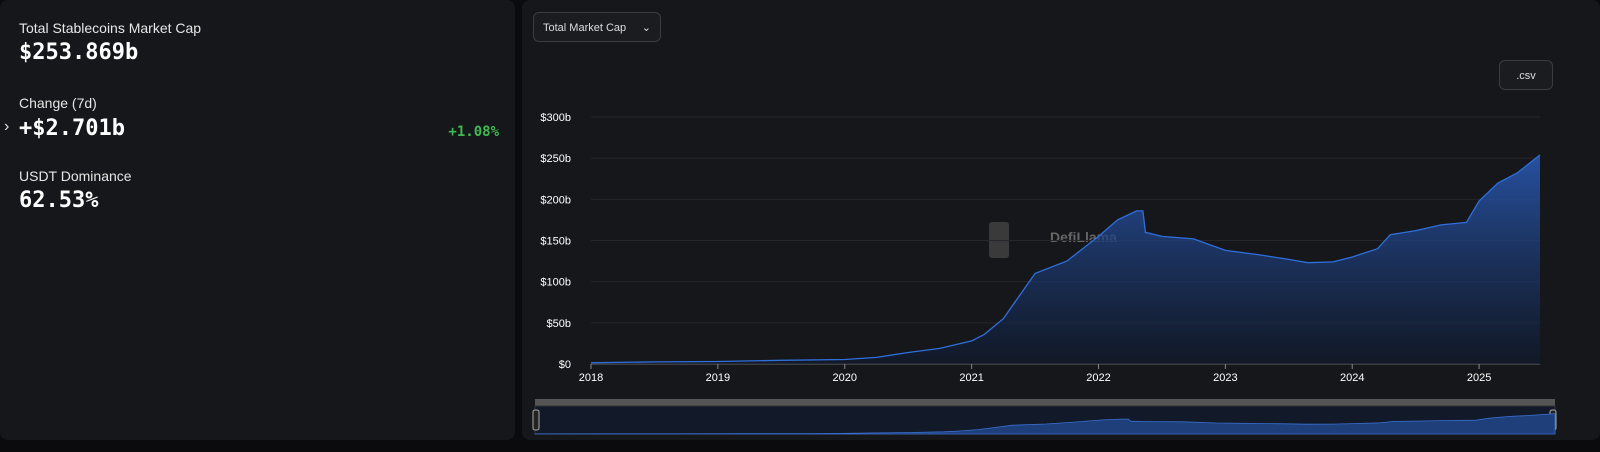  I want to click on metric-dropdown: Total Market Cap ⌄, so click(597, 27).